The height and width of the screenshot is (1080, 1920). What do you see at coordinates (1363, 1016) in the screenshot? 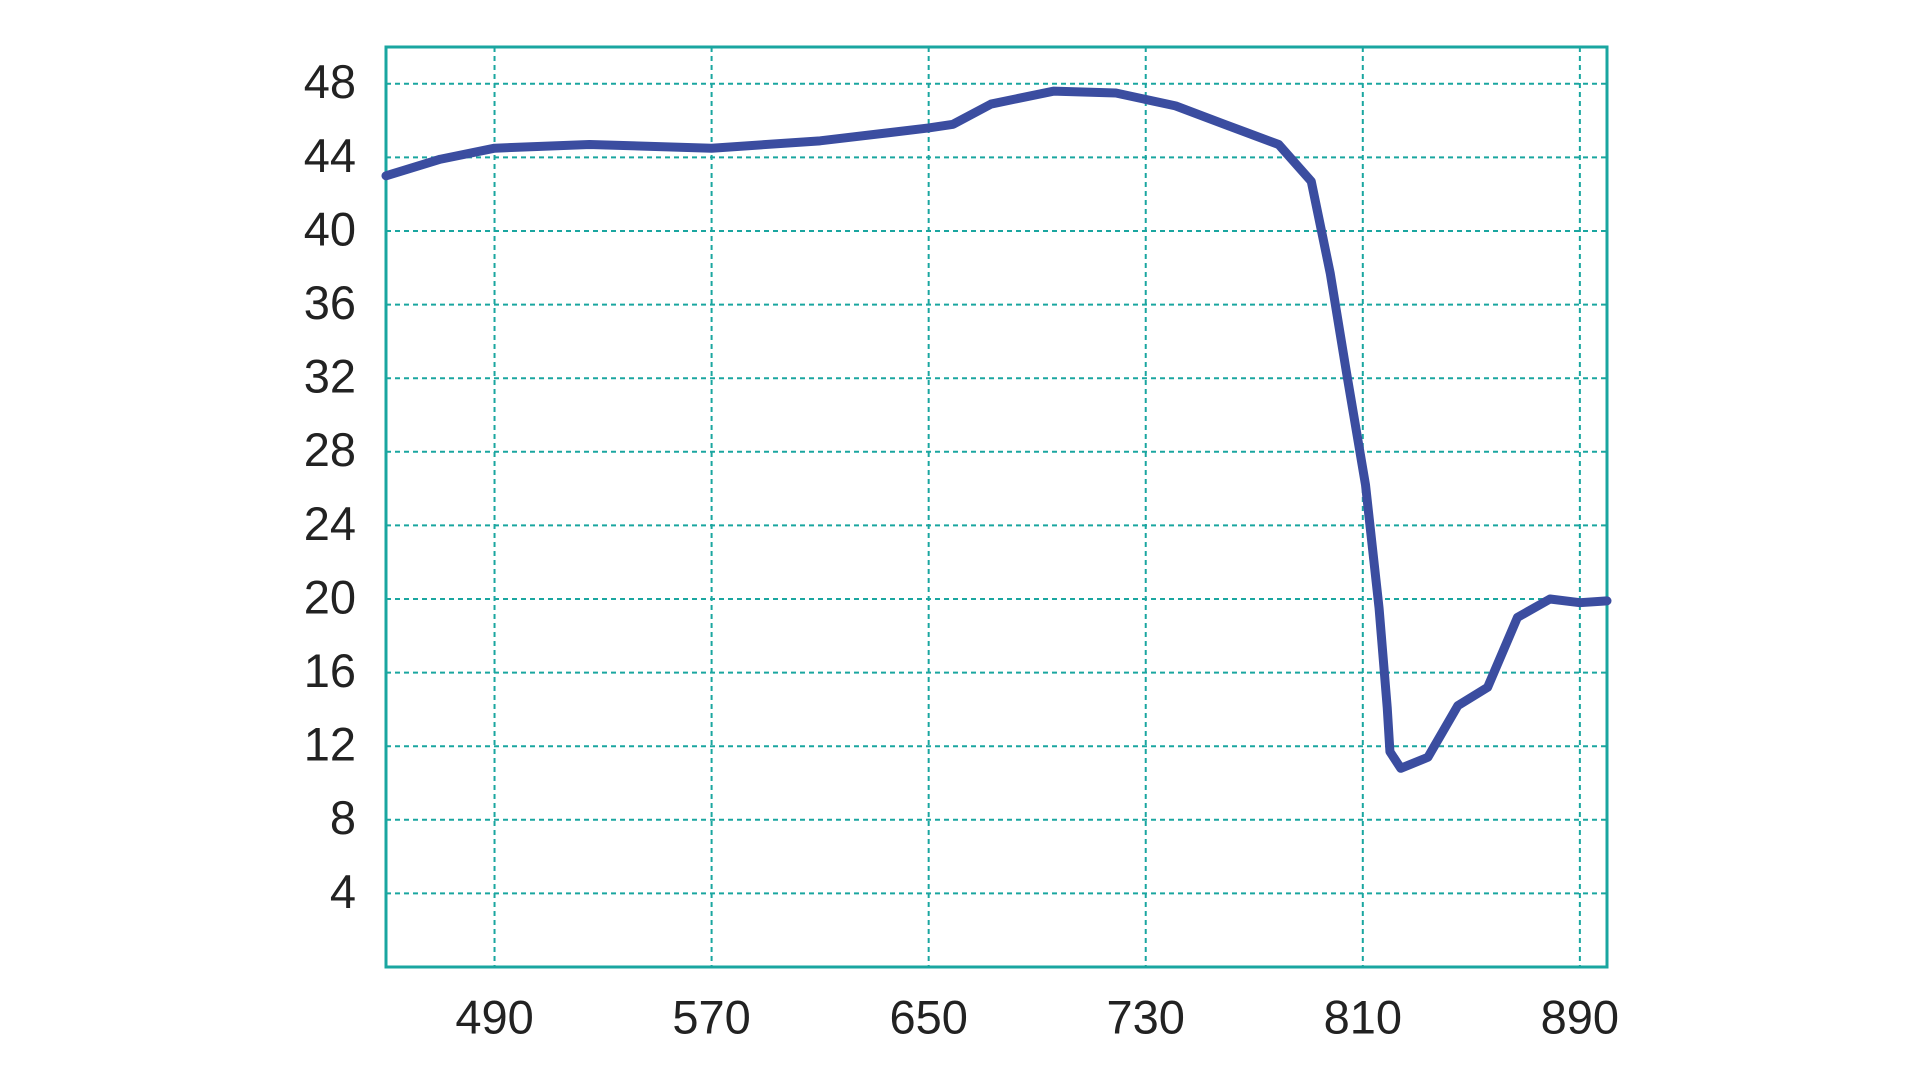
I see `x-tick-label: 810` at bounding box center [1363, 1016].